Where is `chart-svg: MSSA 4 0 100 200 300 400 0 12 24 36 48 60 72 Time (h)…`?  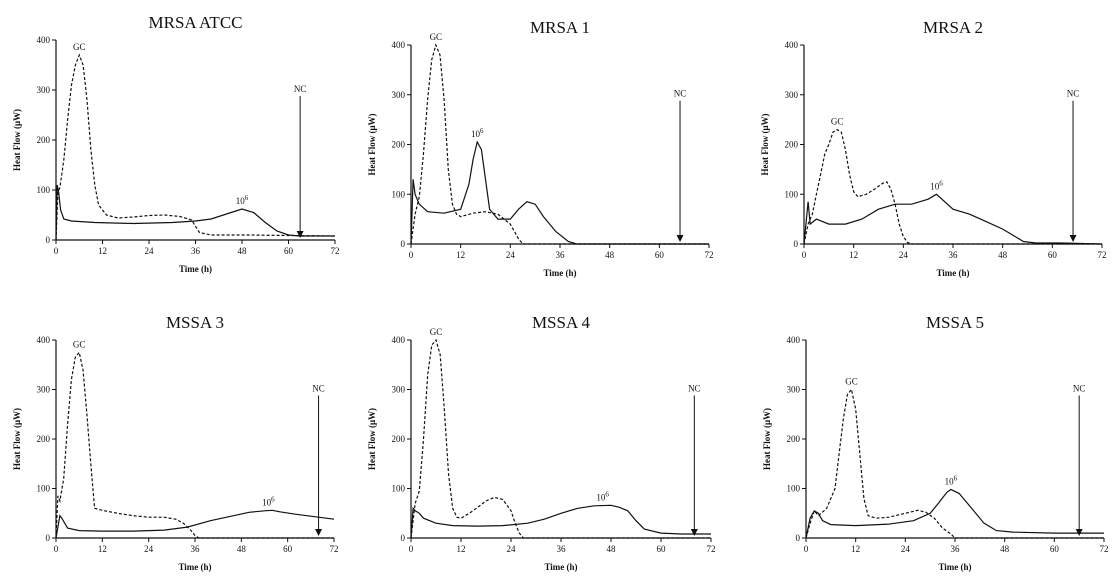
chart-svg: MSSA 4 0 100 200 300 400 0 12 24 36 48 60 72 Time (h)… is located at coordinates (541, 442).